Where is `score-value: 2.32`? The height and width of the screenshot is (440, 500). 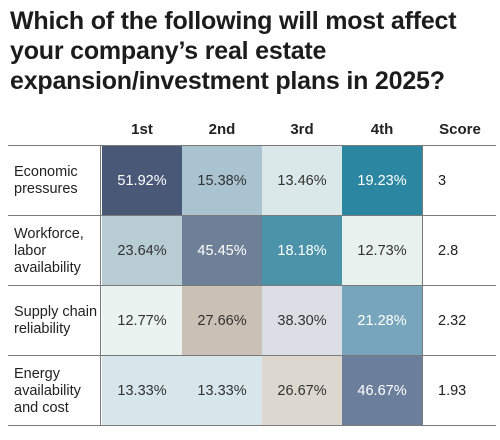 score-value: 2.32 is located at coordinates (452, 321).